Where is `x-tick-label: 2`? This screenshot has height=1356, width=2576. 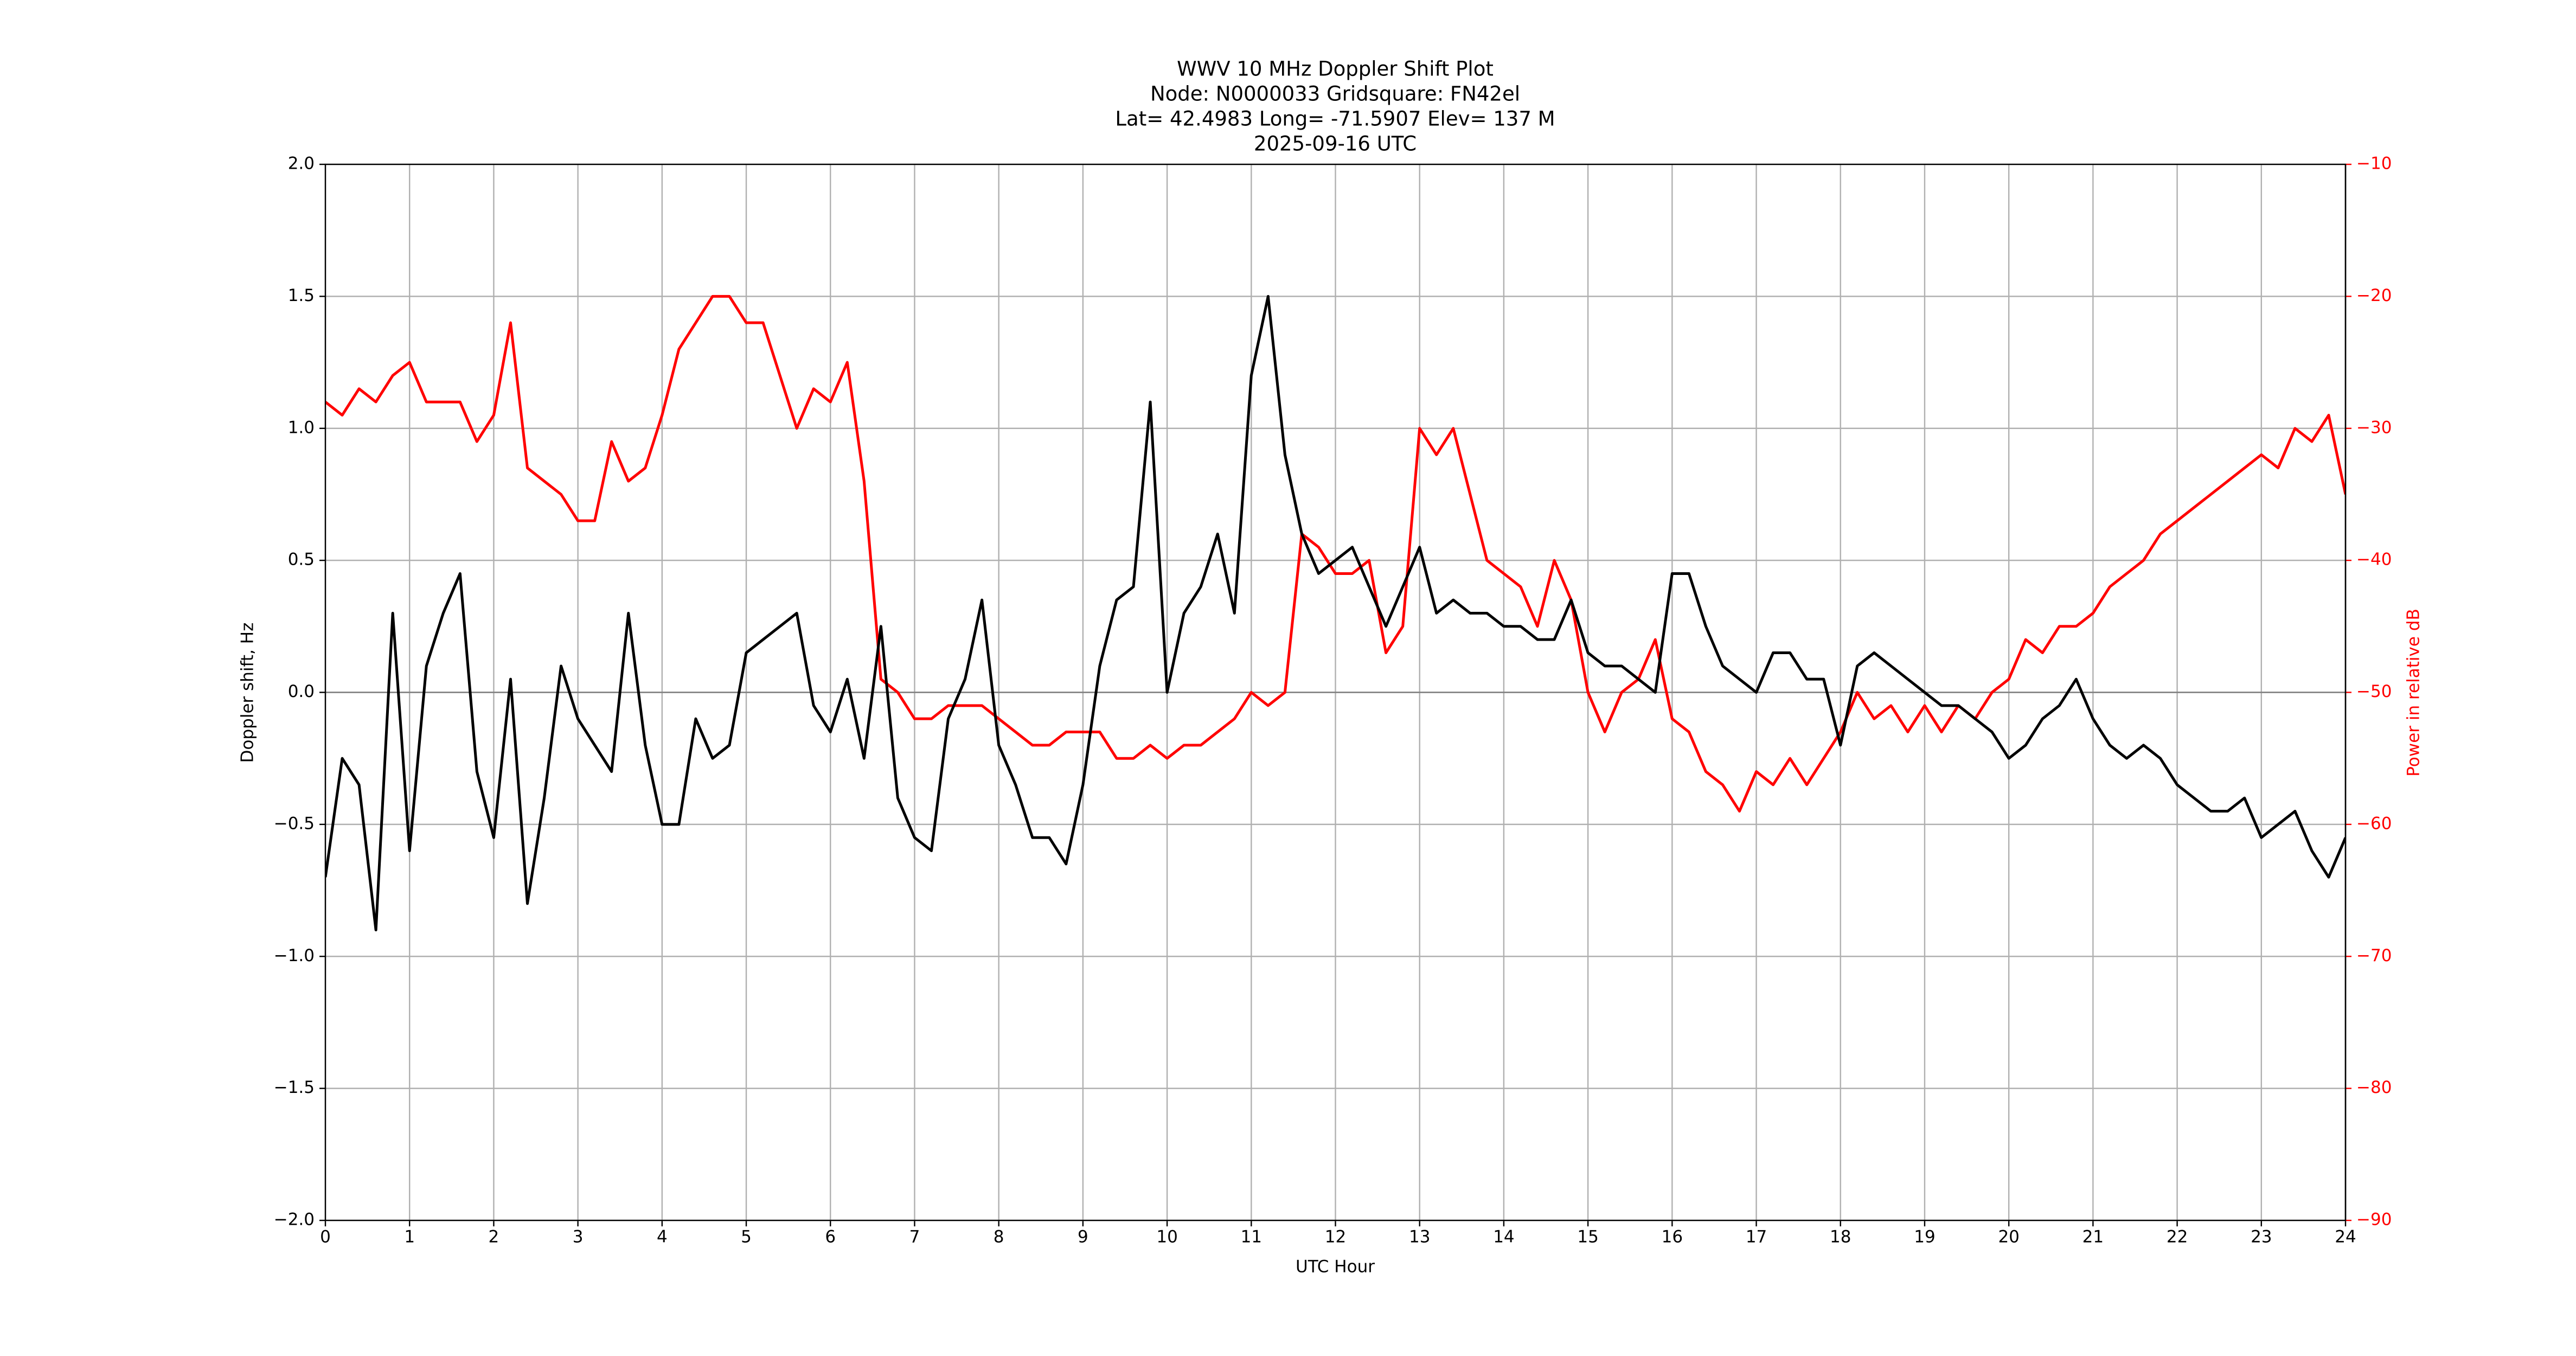
x-tick-label: 2 is located at coordinates (494, 1237).